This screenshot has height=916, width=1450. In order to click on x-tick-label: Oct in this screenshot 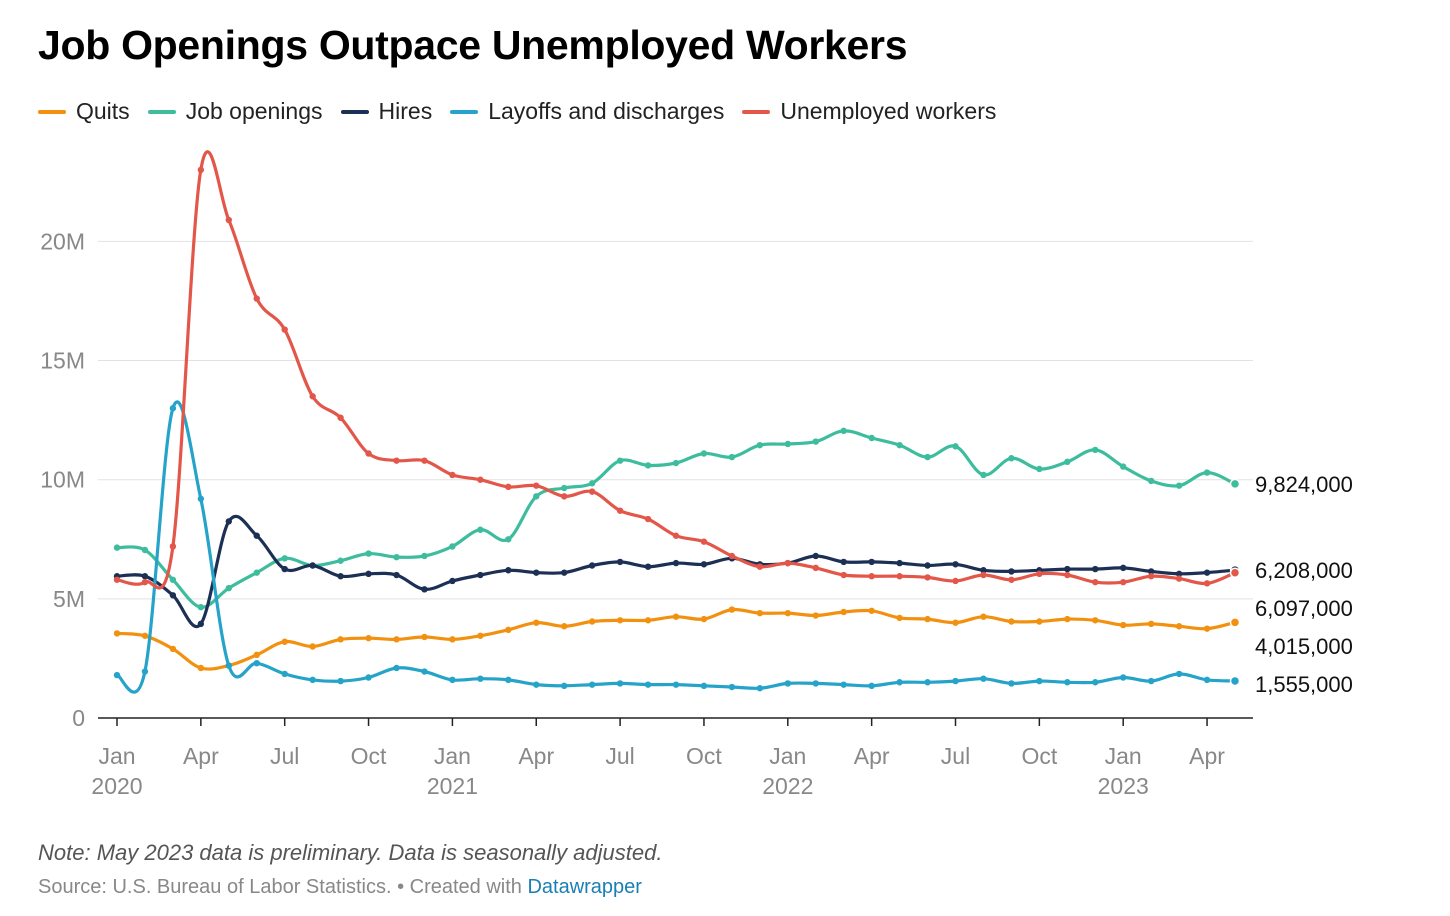, I will do `click(369, 756)`.